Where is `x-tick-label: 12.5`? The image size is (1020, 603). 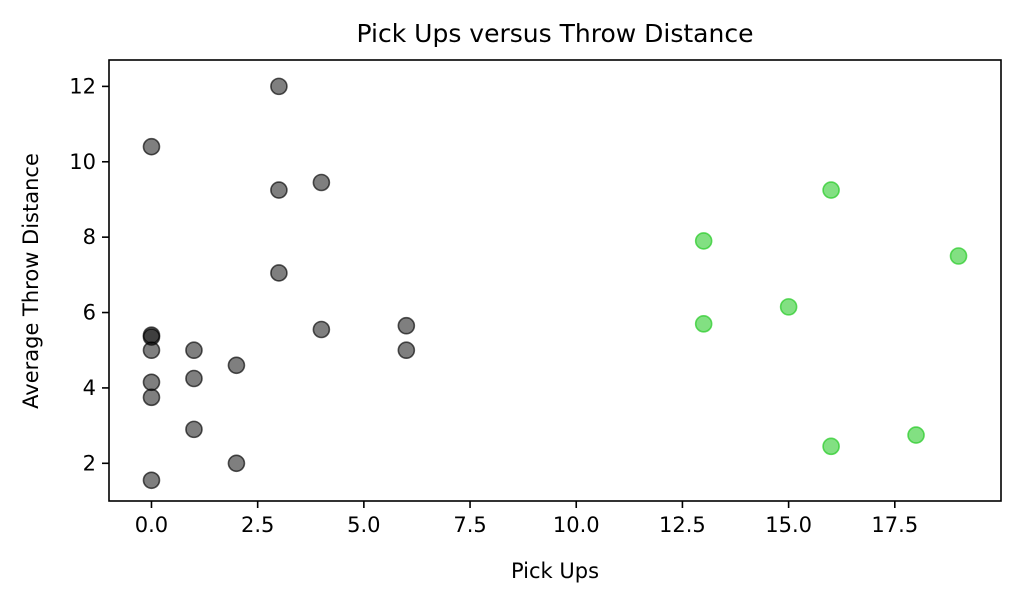
x-tick-label: 12.5 is located at coordinates (682, 525).